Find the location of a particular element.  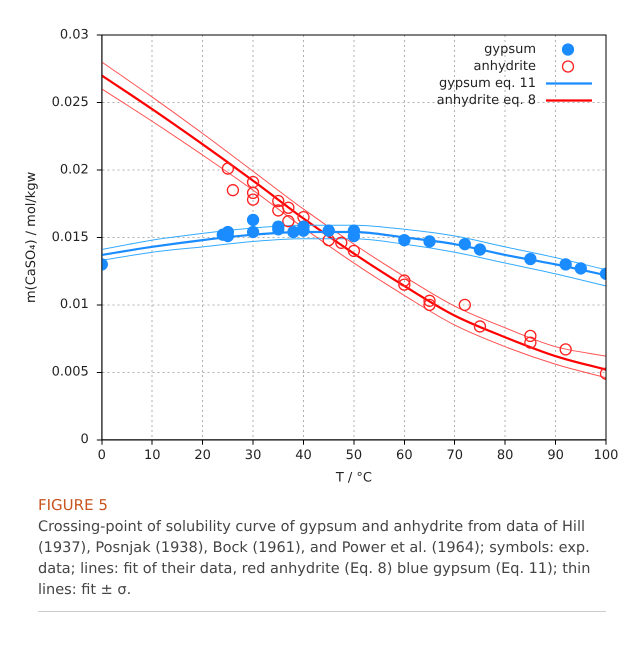

x-tick-label: 80 is located at coordinates (505, 455).